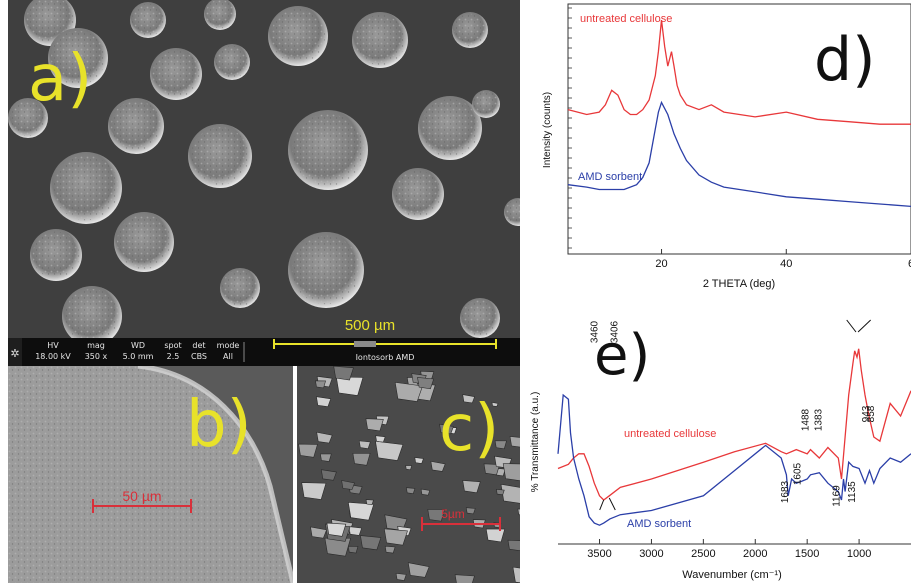  Describe the element at coordinates (96, 345) in the screenshot. I see `databar-mag-header: mag` at that location.